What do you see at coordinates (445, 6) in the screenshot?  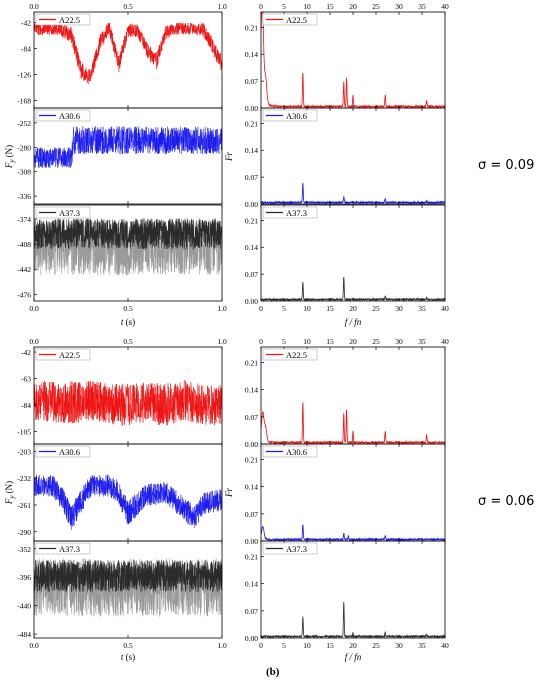 I see `x-tick-label-top: 40` at bounding box center [445, 6].